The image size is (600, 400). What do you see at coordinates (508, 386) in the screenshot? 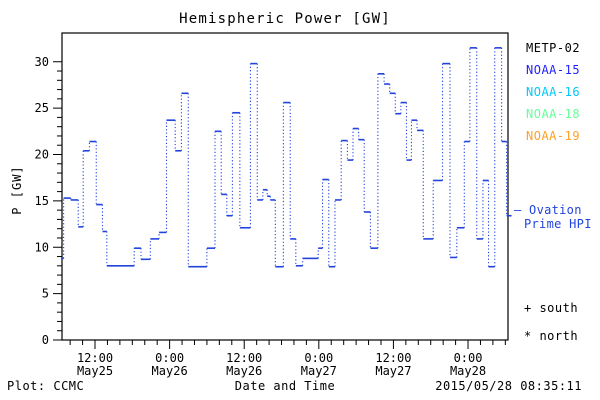
I see `plot-timestamp: 2015/05/28 08:35:11` at bounding box center [508, 386].